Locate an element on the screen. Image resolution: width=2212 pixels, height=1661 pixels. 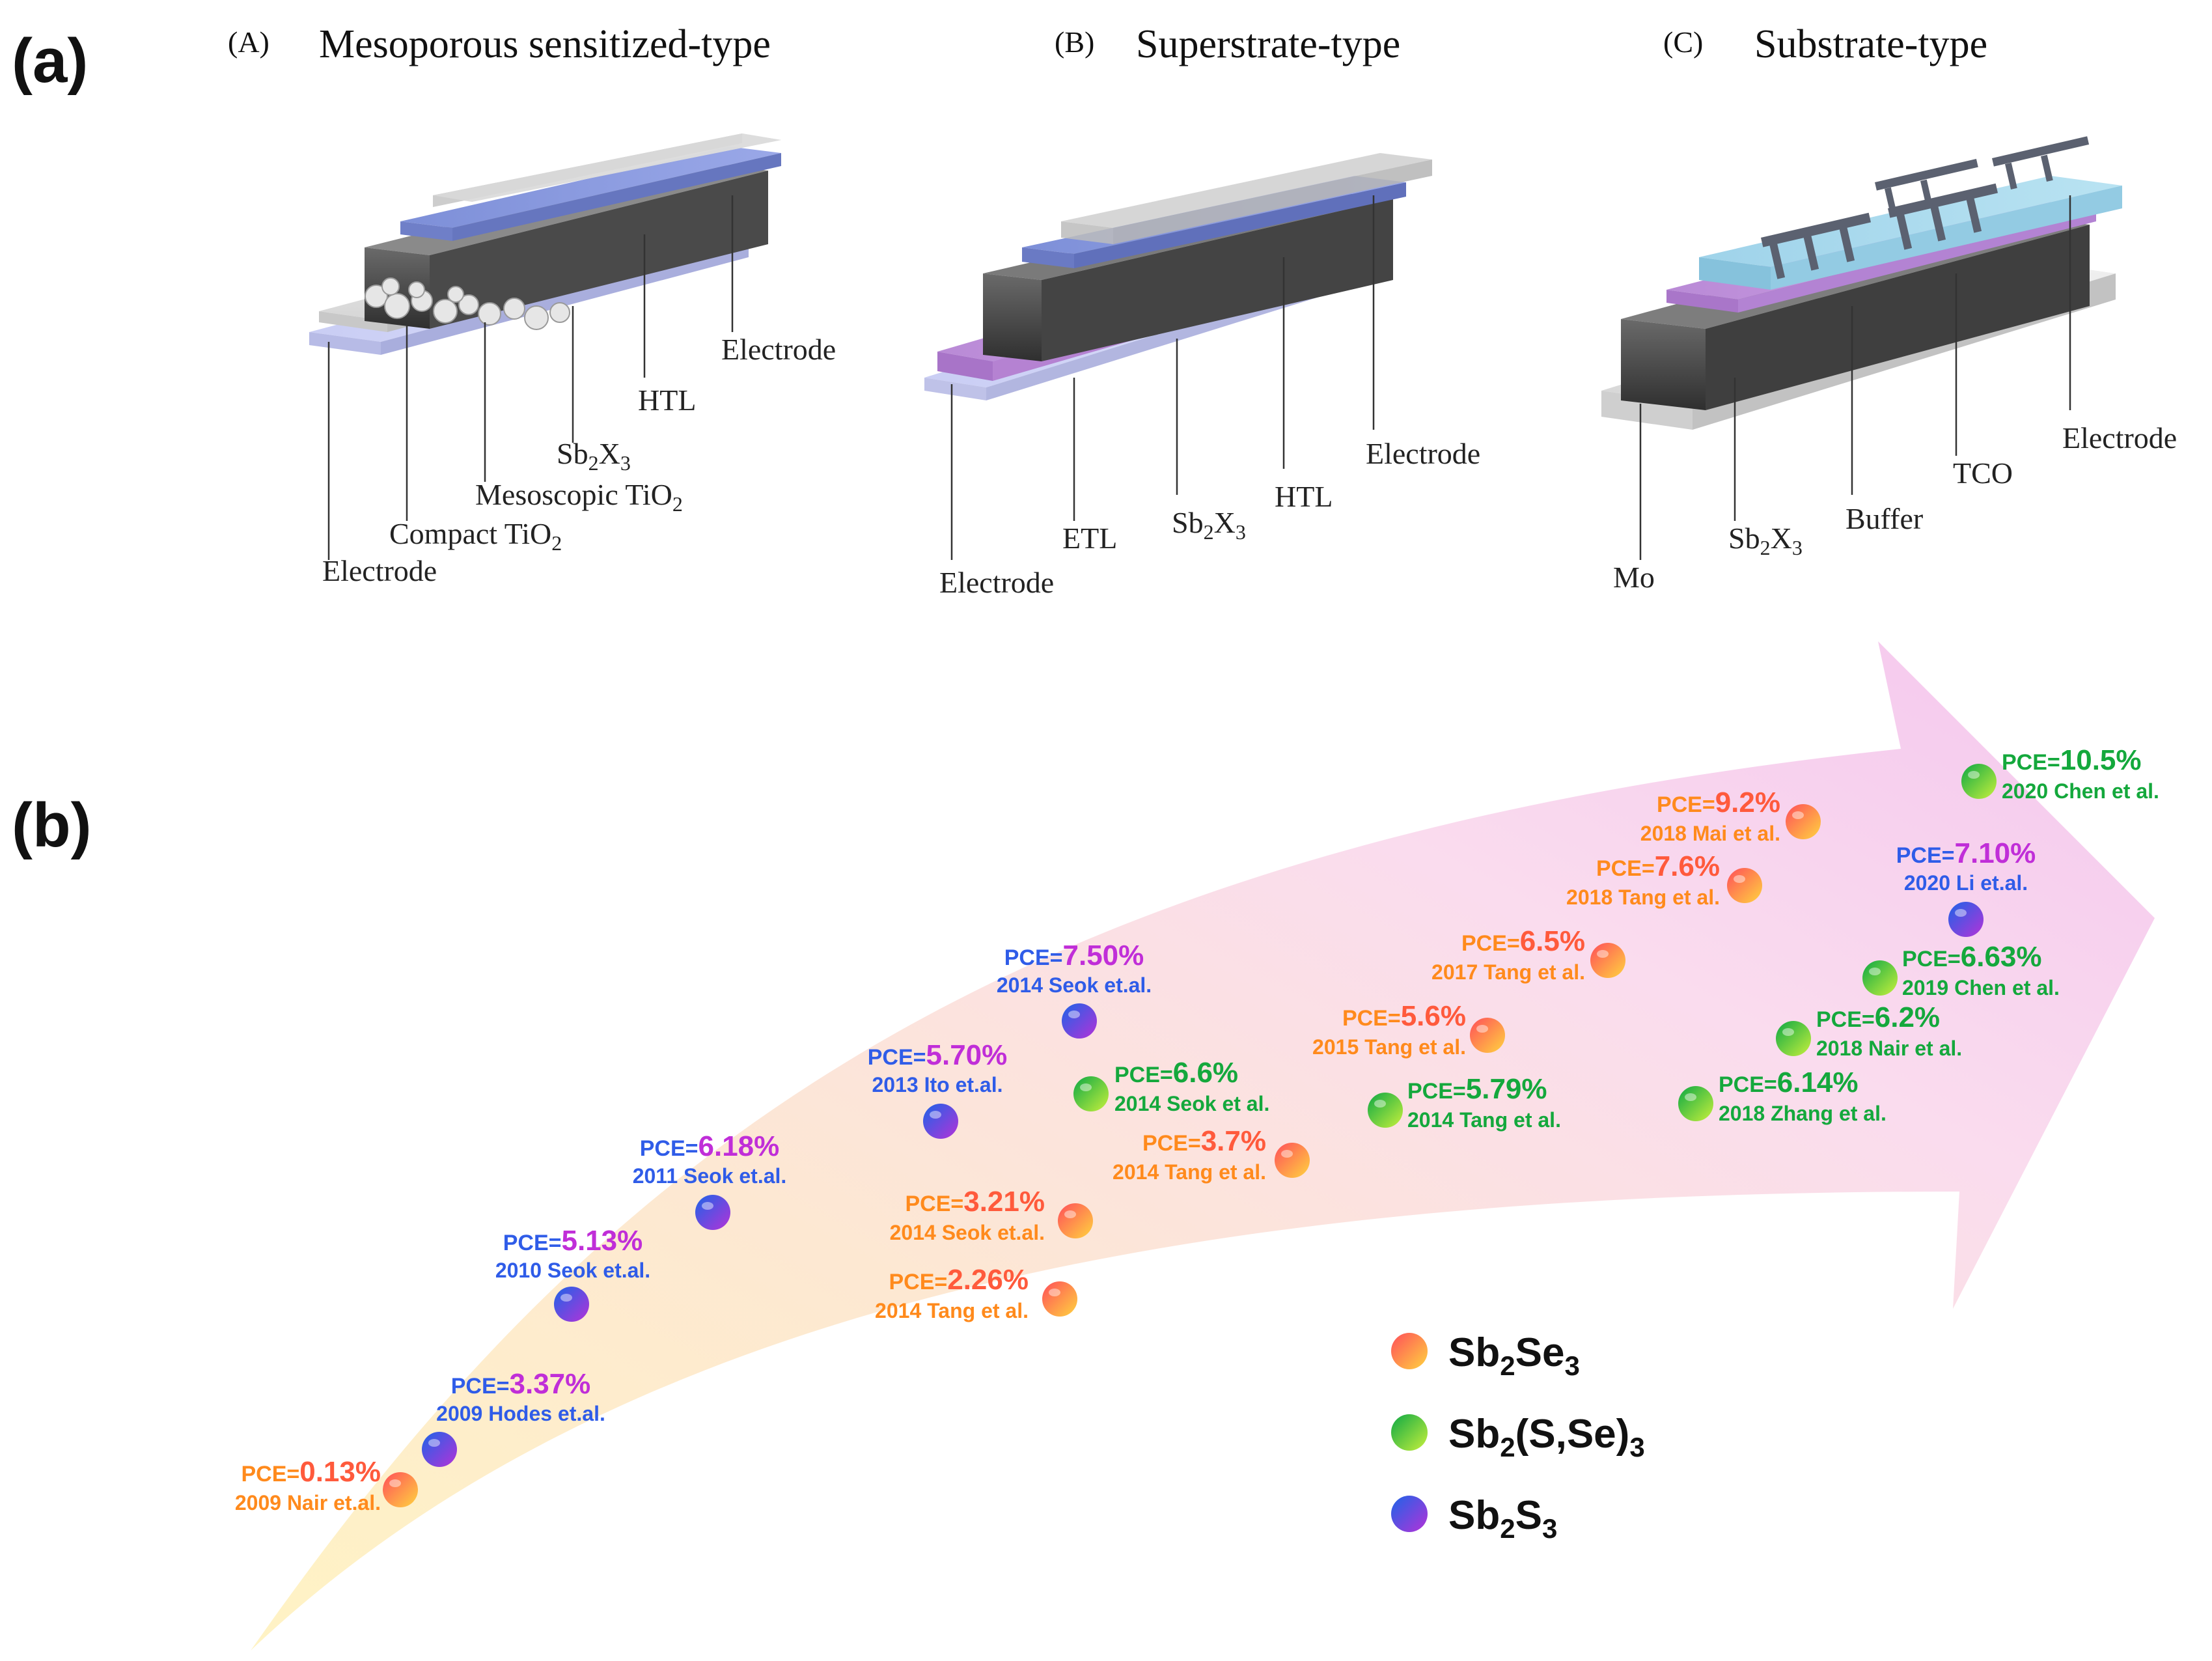
structure-b-title: (B) Superstrate-type is located at coordinates (1227, 44).